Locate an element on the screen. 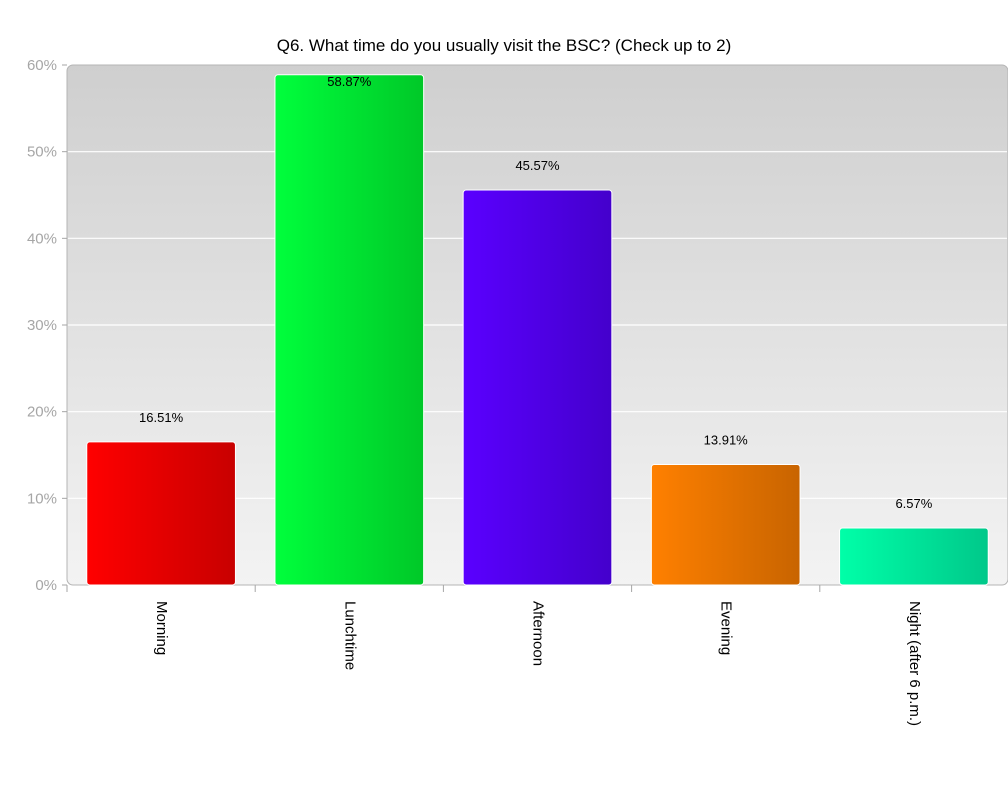  data-label: 6.57% is located at coordinates (913, 503).